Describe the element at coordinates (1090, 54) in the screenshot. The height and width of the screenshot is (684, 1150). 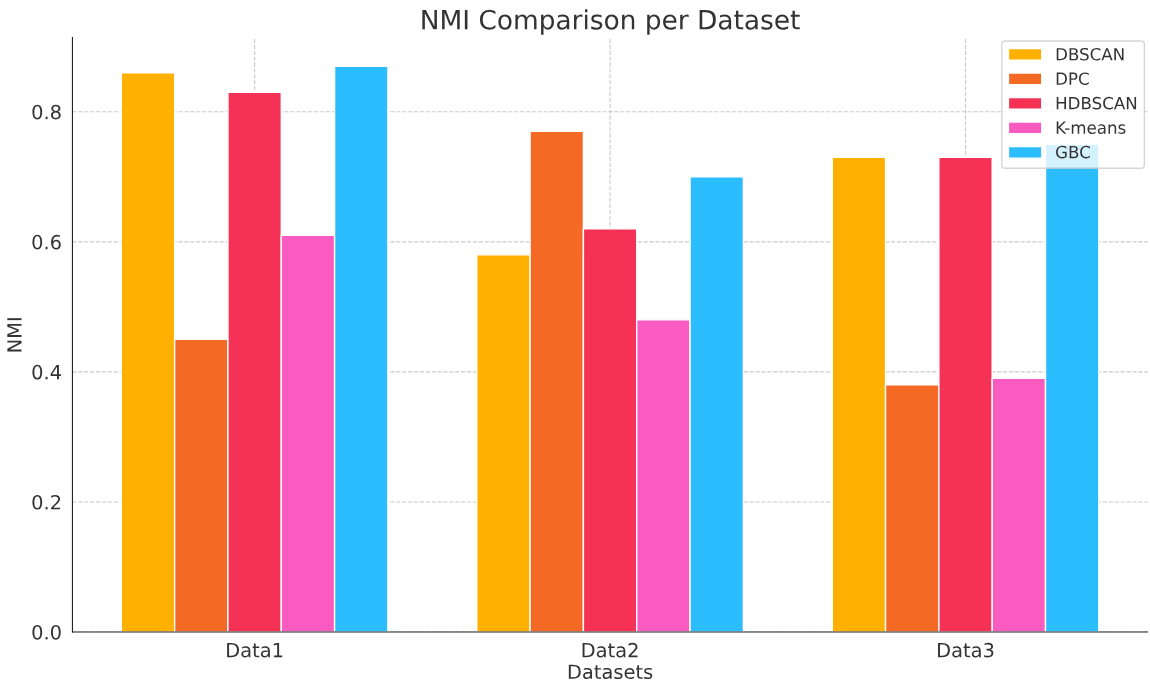
I see `legend-label: DBSCAN` at that location.